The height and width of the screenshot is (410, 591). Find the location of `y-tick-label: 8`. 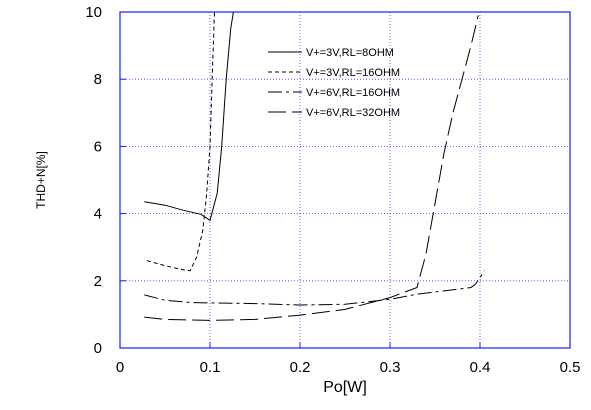

y-tick-label: 8 is located at coordinates (98, 79).